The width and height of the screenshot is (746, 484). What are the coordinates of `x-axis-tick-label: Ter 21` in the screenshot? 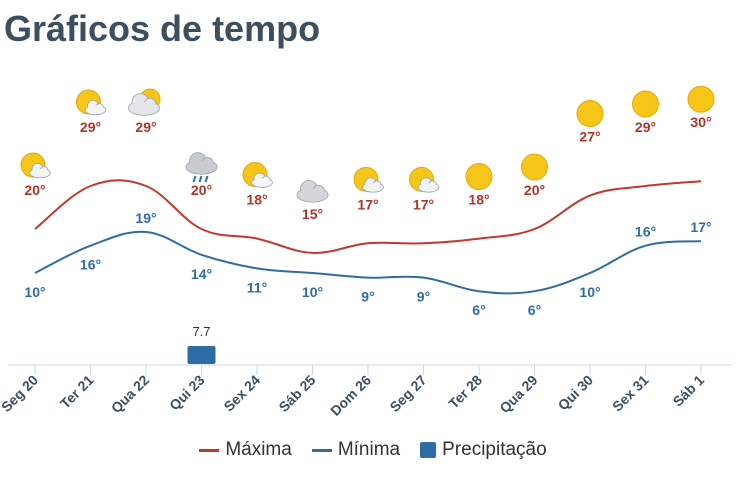 It's located at (77, 392).